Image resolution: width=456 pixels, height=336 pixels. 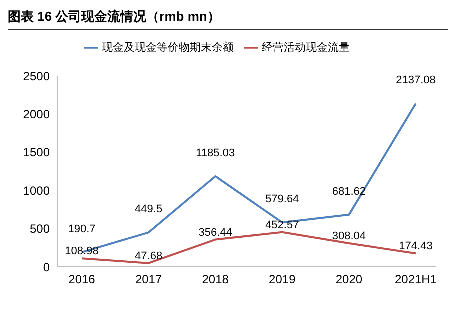 What do you see at coordinates (282, 279) in the screenshot?
I see `x-tick-label: 2019` at bounding box center [282, 279].